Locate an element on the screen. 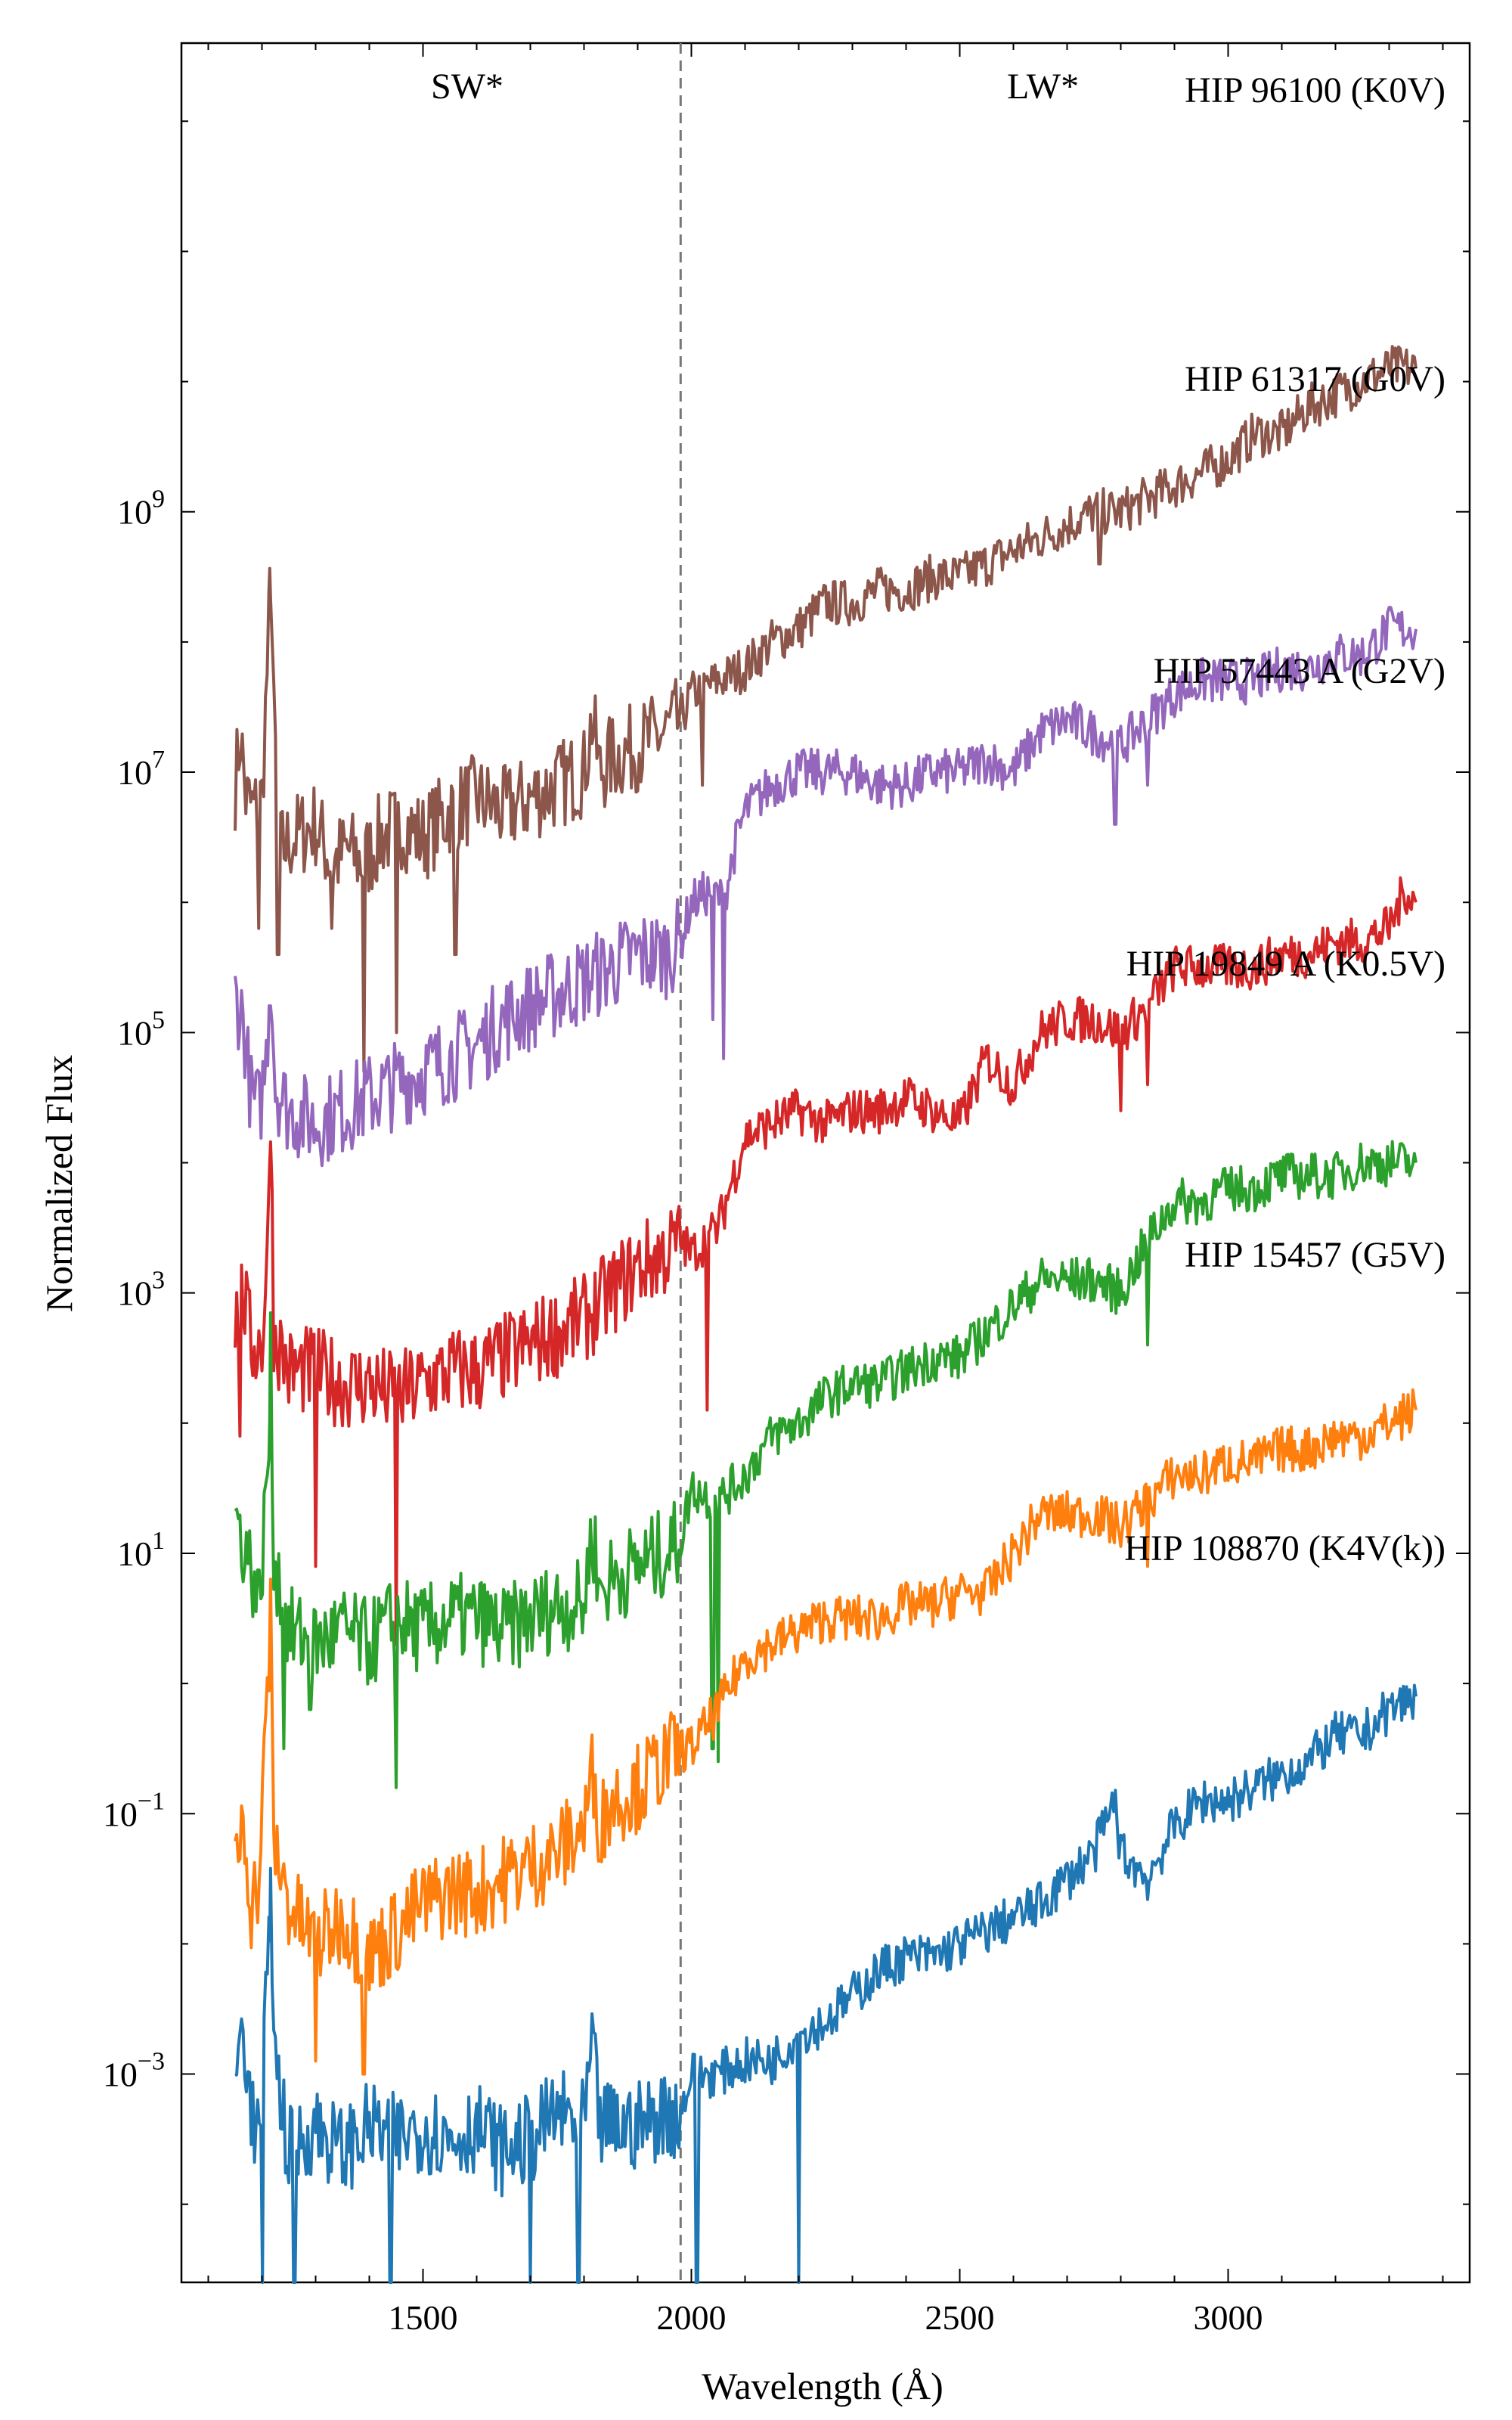 Image resolution: width=1512 pixels, height=2420 pixels. series-label-4: HIP 19849 A (K0.5V) is located at coordinates (1285, 964).